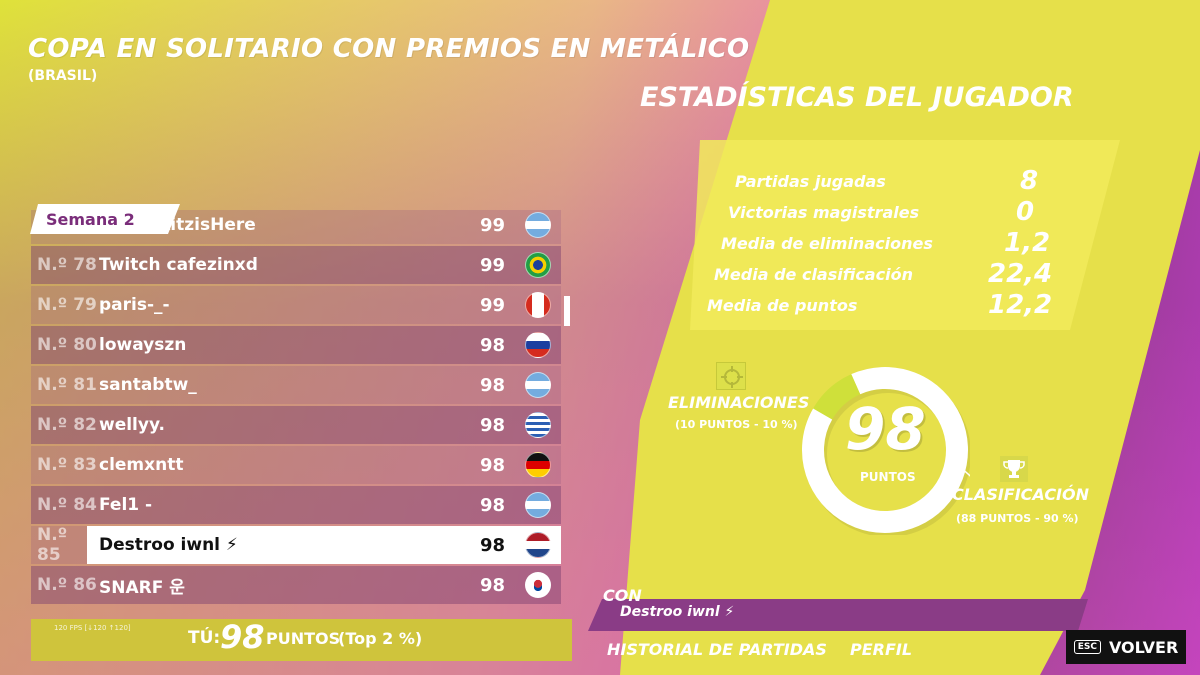 This screenshot has width=1200, height=675. What do you see at coordinates (885, 429) in the screenshot?
I see `donut-total-points: 98` at bounding box center [885, 429].